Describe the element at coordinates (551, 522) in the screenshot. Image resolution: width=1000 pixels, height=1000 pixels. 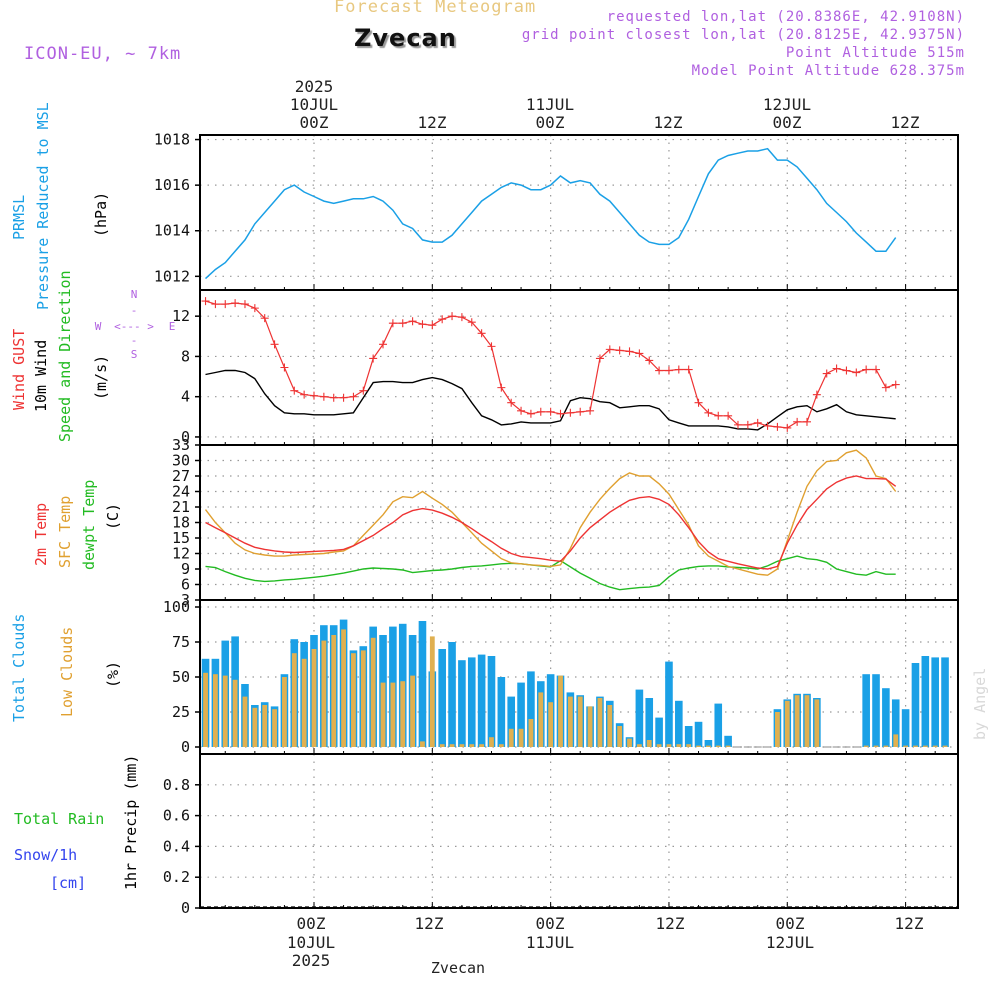
I see `t2m-line` at that location.